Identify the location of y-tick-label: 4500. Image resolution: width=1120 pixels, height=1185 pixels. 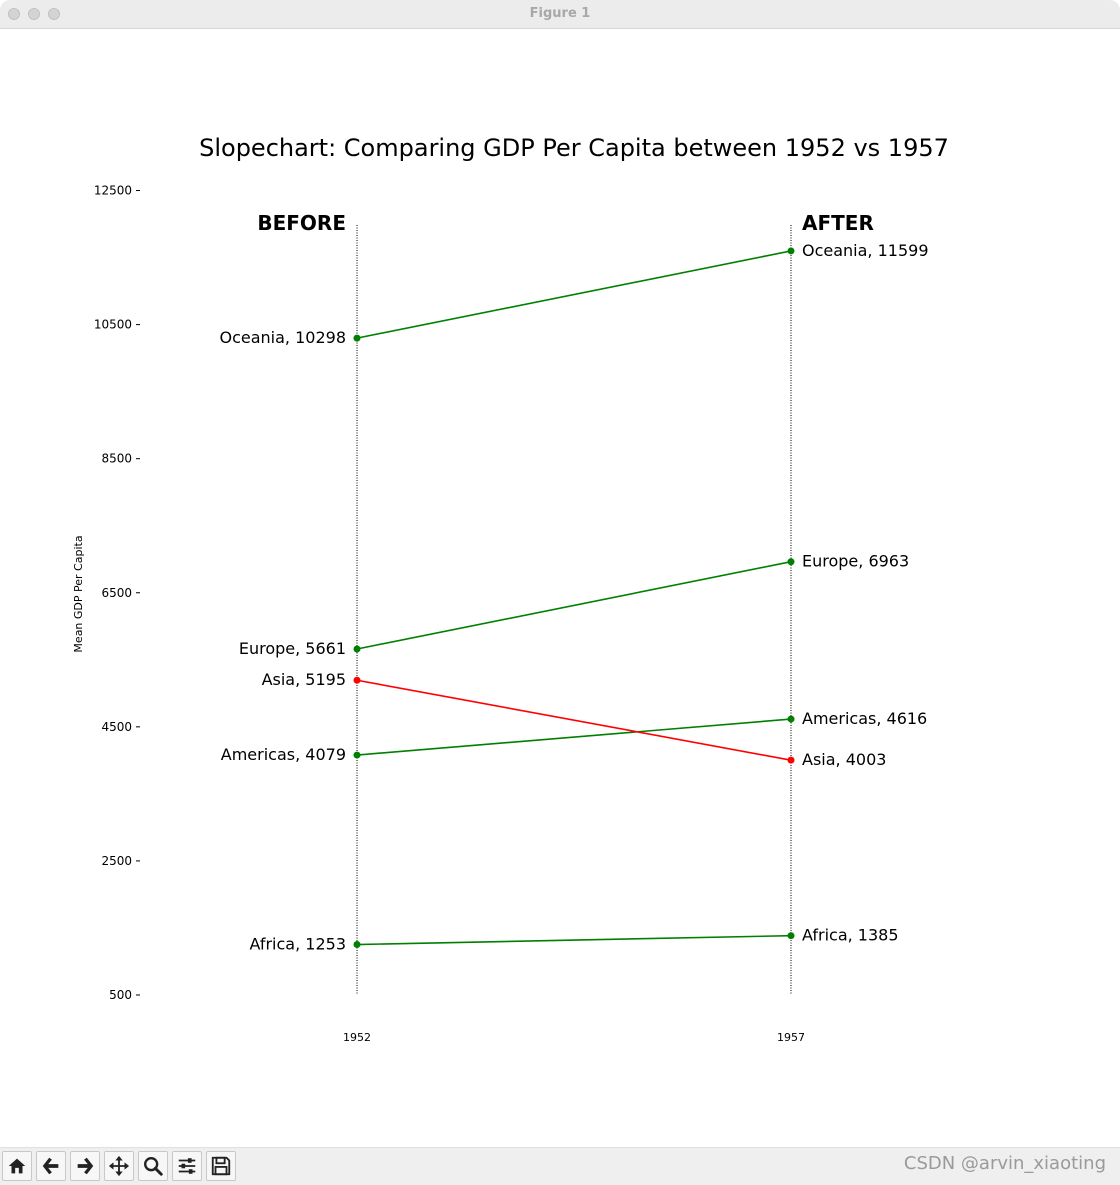
(116, 727).